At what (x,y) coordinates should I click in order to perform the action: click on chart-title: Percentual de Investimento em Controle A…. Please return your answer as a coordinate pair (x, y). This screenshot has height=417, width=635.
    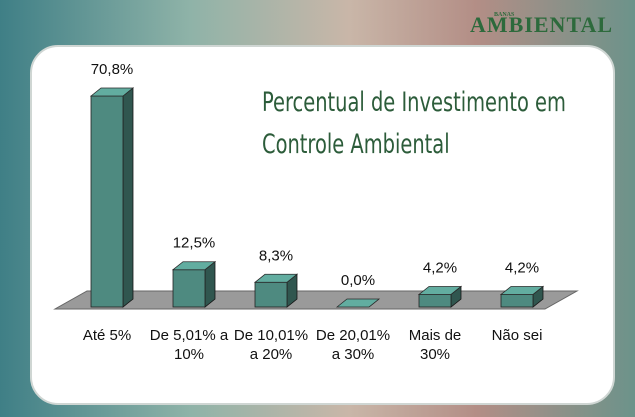
    Looking at the image, I should click on (414, 123).